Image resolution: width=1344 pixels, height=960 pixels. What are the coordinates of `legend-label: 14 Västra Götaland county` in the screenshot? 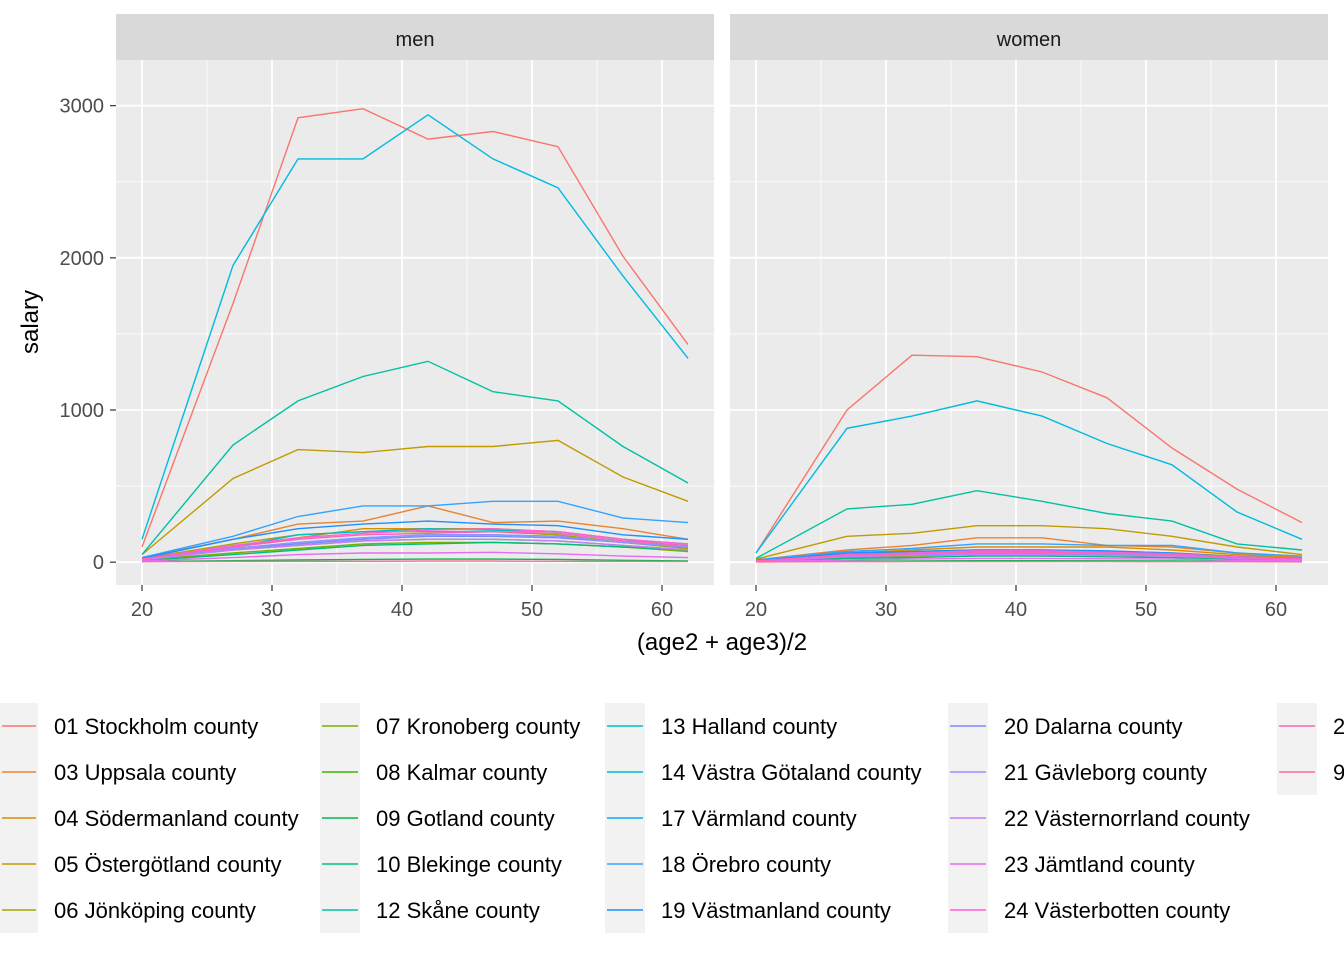 It's located at (791, 772).